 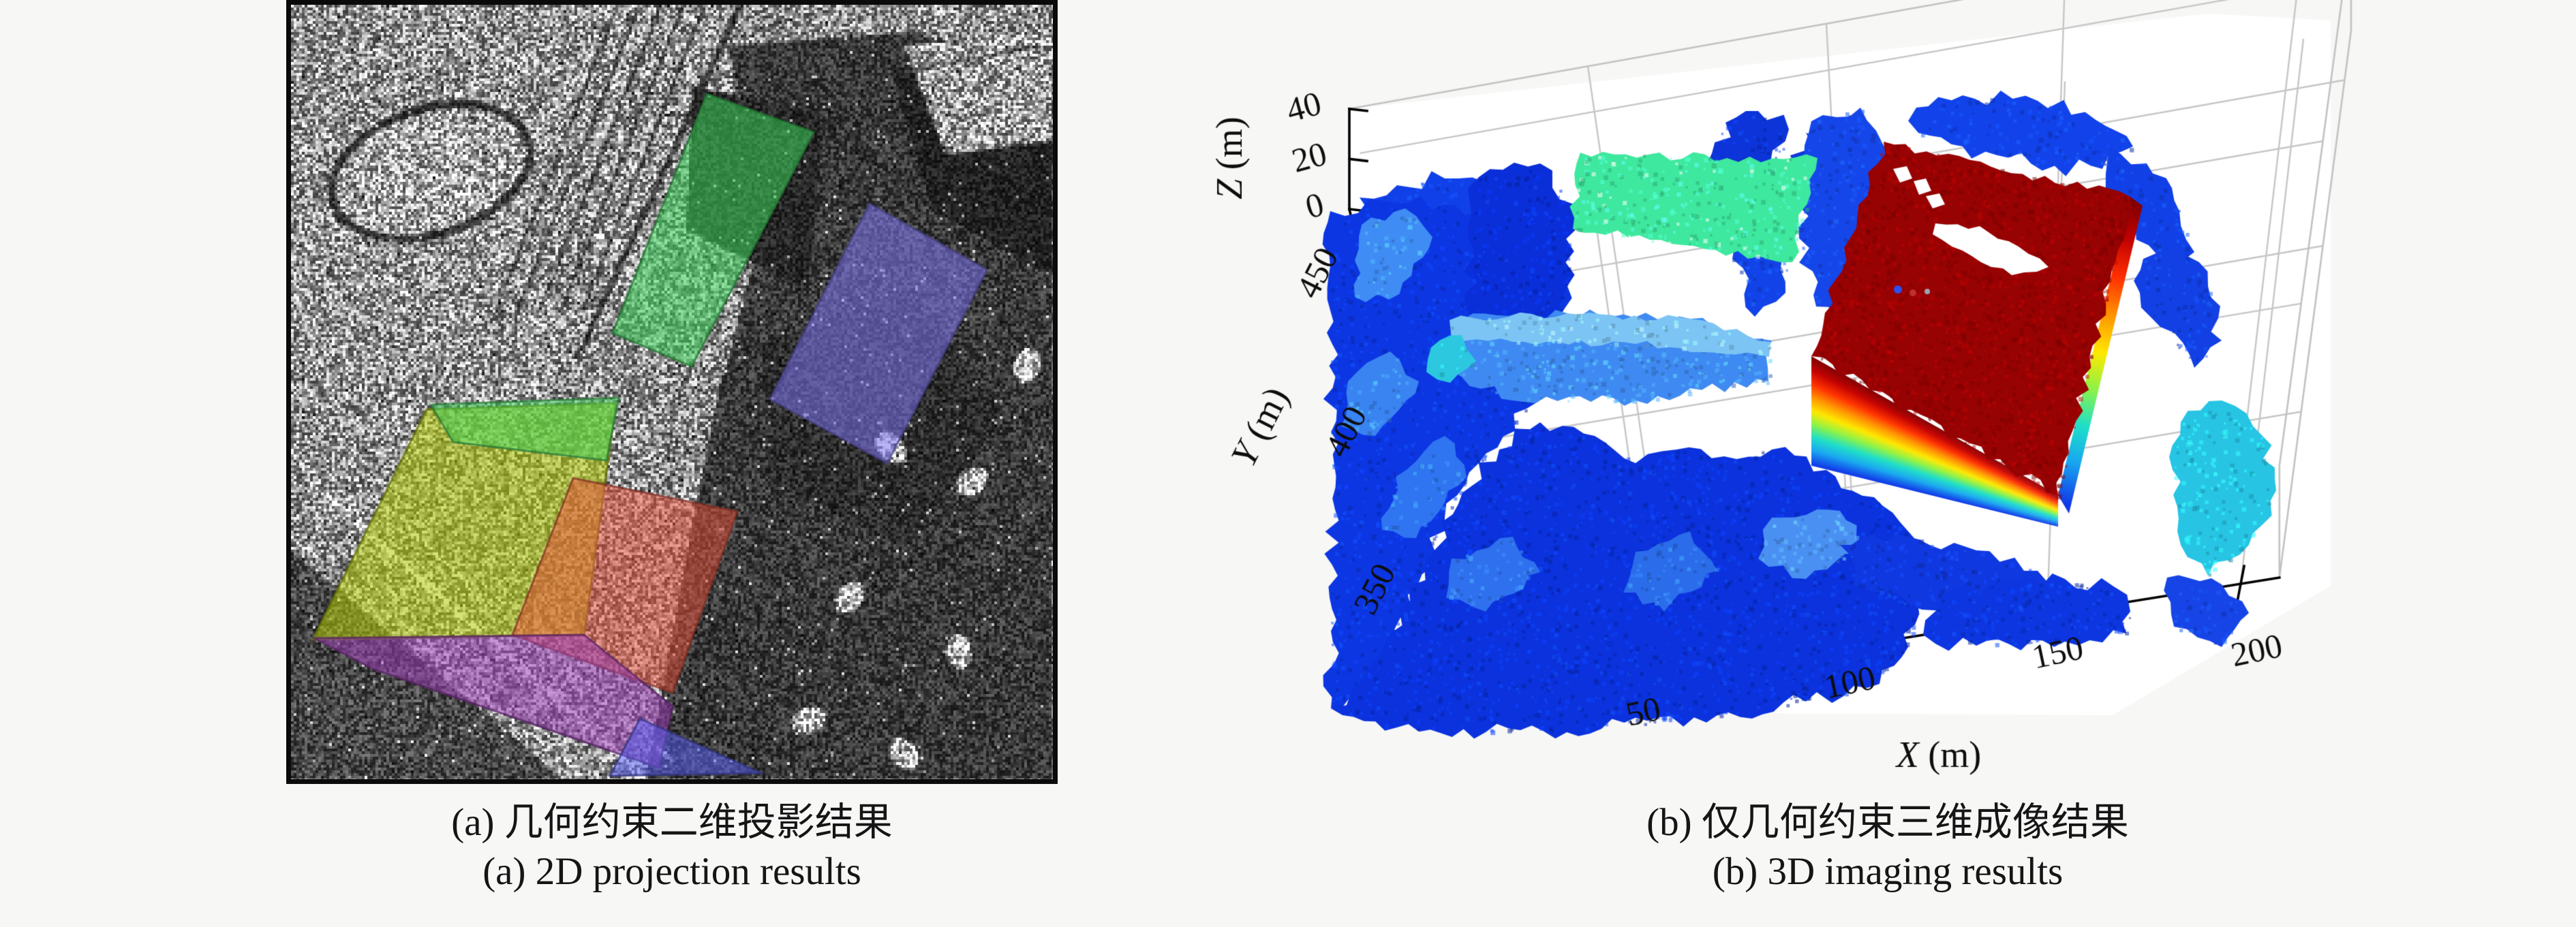 I want to click on caption-panel-a: (a) 几何约束二维投影结果 (a) 2D projection results, so click(x=672, y=847).